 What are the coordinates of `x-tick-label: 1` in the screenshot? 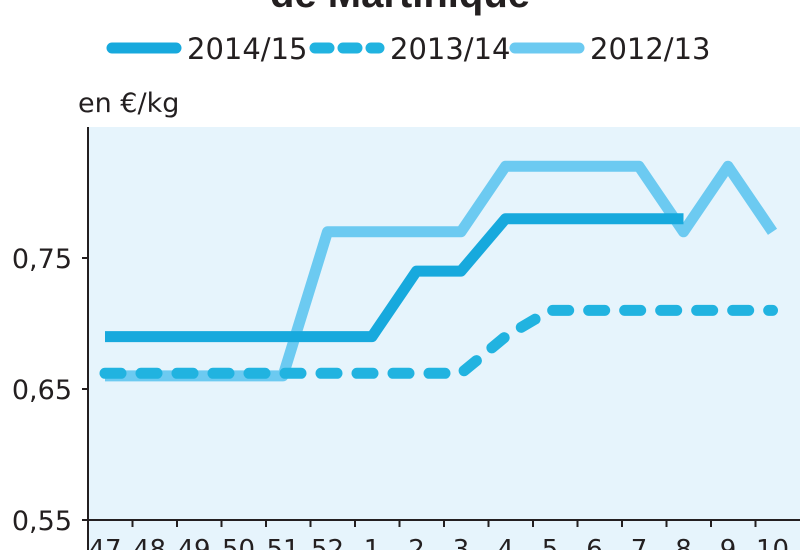 It's located at (372, 542).